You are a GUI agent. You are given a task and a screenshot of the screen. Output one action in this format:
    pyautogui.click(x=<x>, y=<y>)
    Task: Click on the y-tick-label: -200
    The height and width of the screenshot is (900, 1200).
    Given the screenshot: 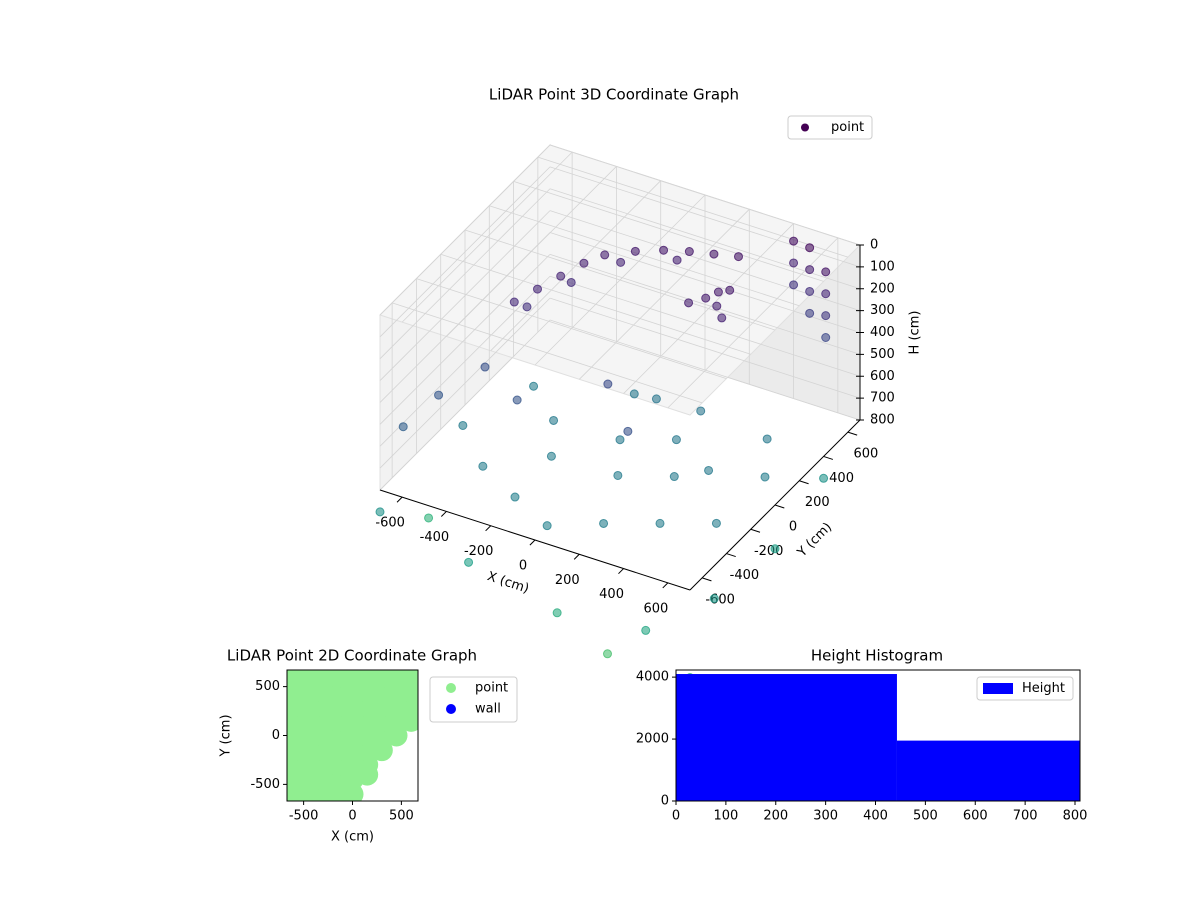 What is the action you would take?
    pyautogui.click(x=769, y=551)
    